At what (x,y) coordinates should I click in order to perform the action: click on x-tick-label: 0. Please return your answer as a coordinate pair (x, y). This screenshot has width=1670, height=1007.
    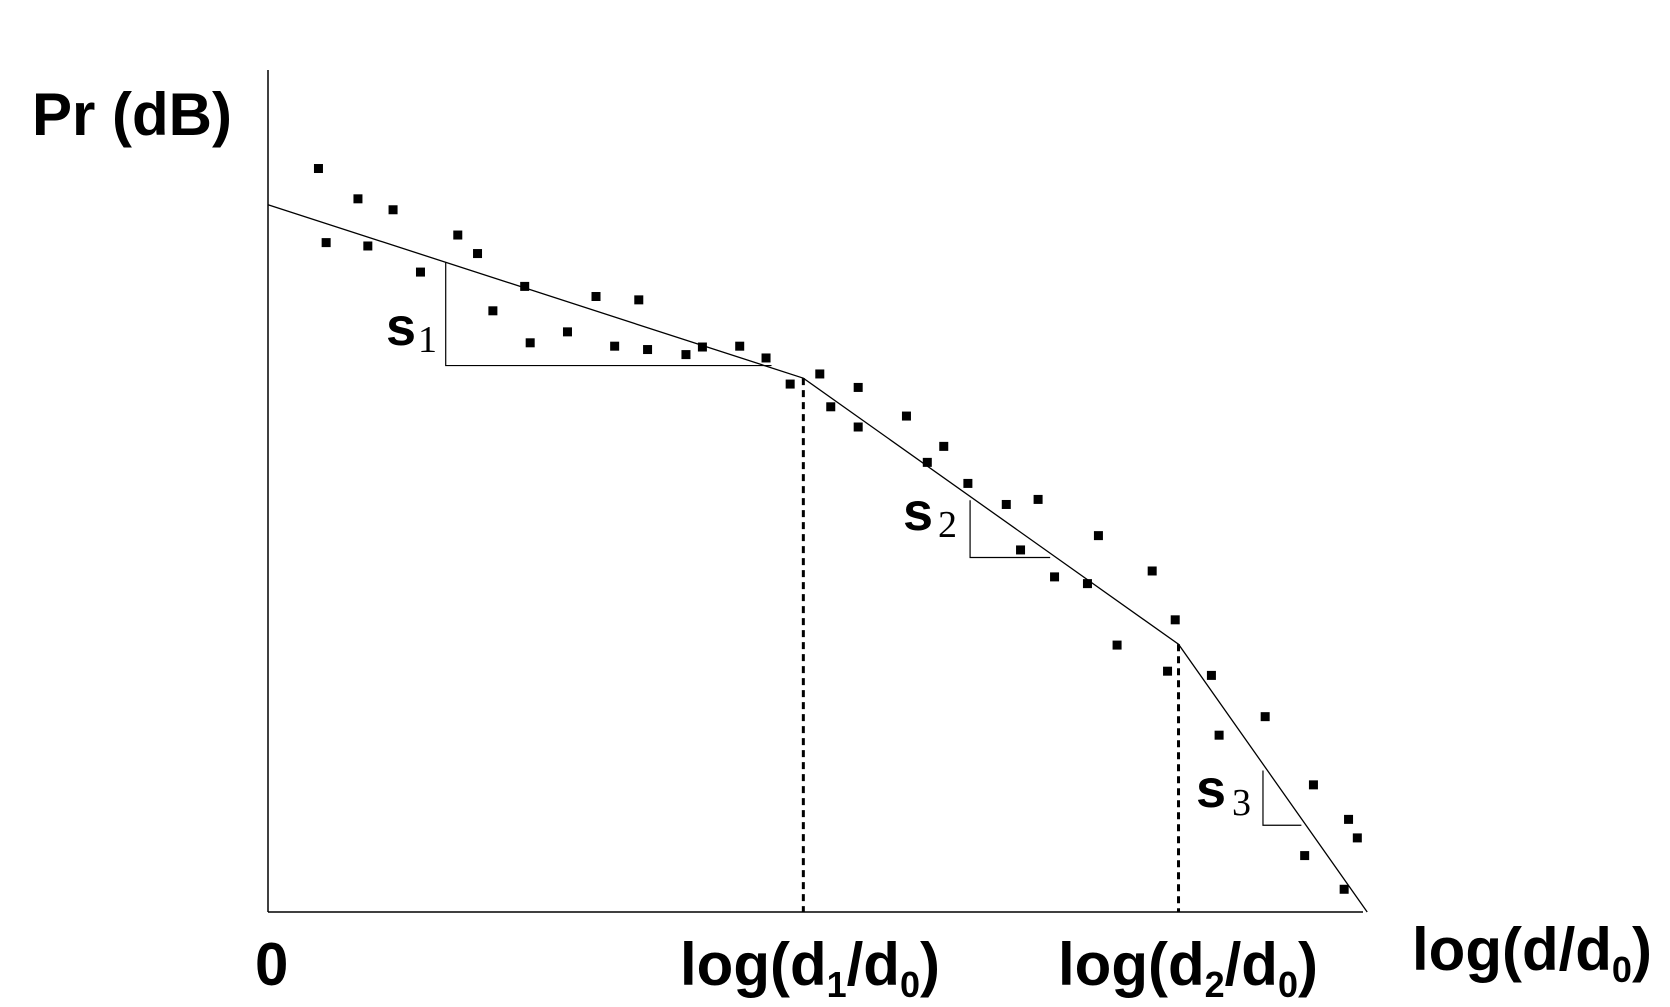
    Looking at the image, I should click on (271, 964).